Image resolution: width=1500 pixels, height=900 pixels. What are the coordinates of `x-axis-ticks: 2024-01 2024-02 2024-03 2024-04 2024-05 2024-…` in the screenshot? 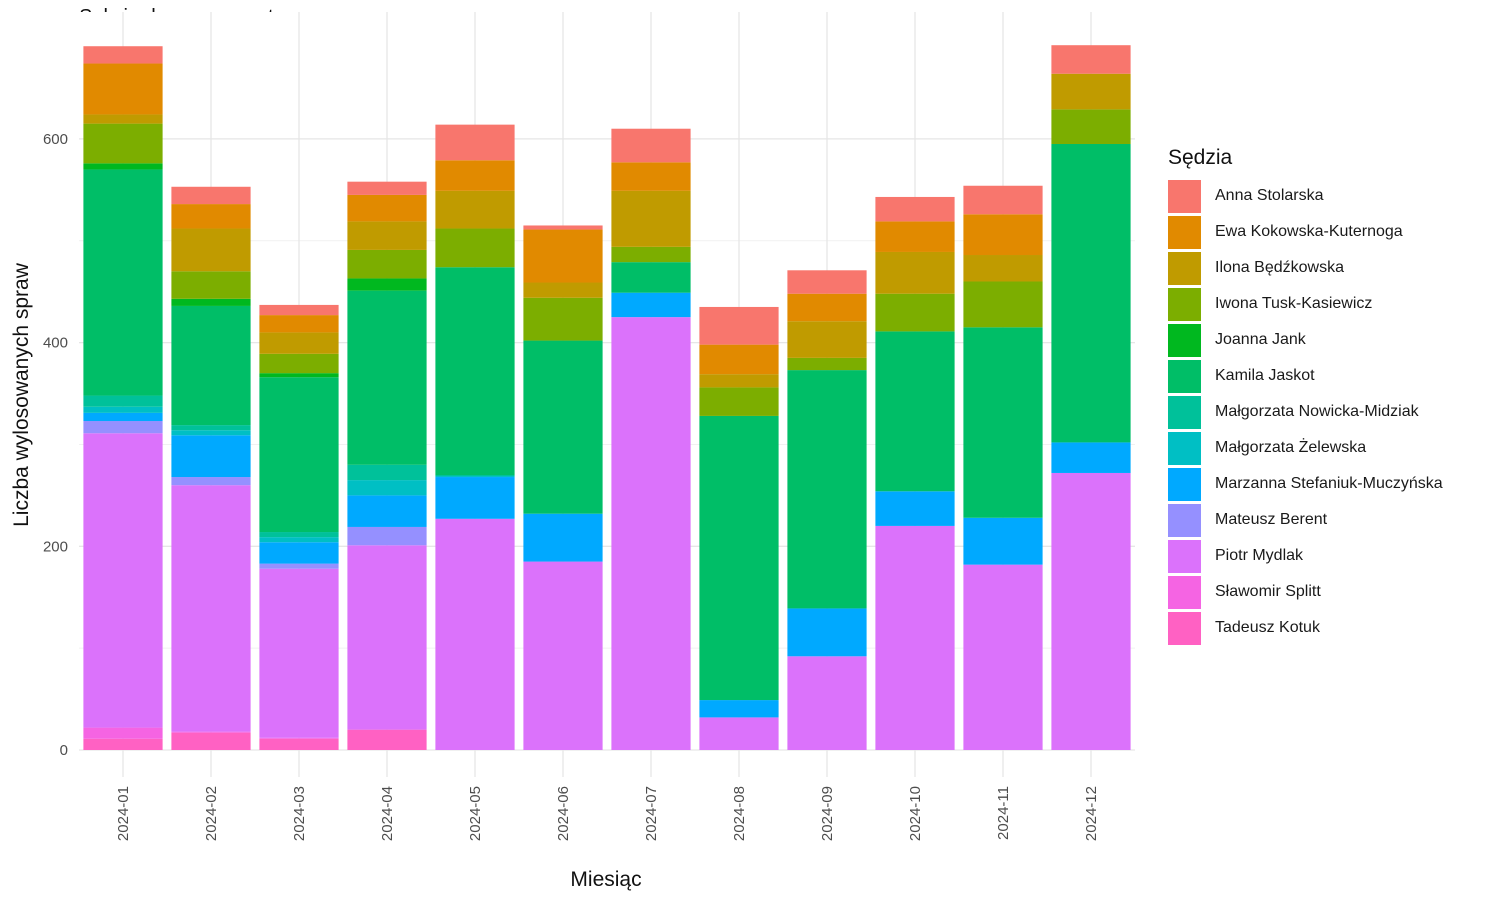 It's located at (607, 813).